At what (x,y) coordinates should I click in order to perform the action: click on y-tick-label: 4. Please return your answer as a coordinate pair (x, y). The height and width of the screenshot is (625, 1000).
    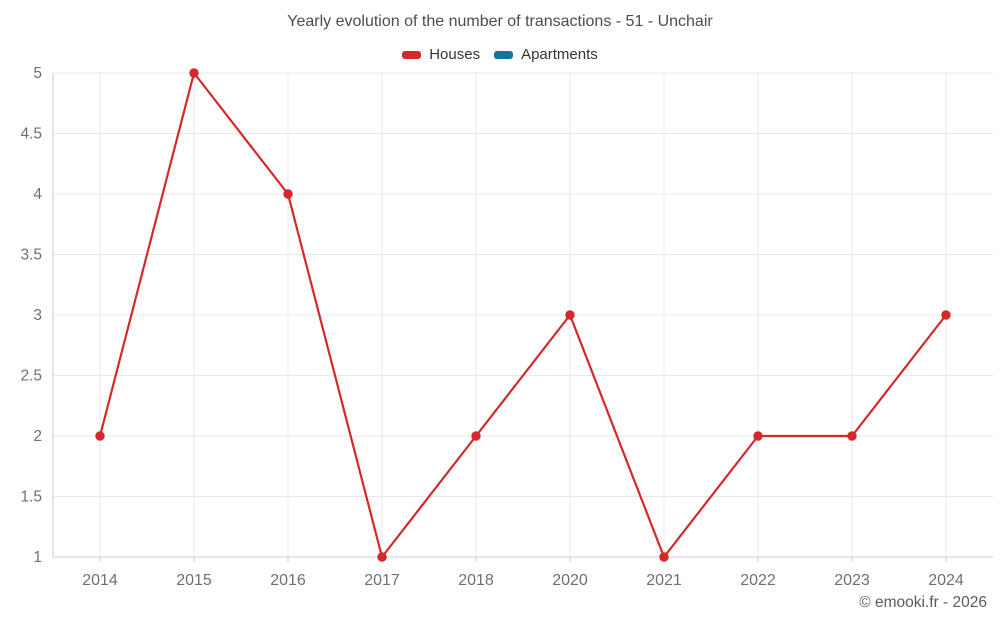
    Looking at the image, I should click on (37, 194).